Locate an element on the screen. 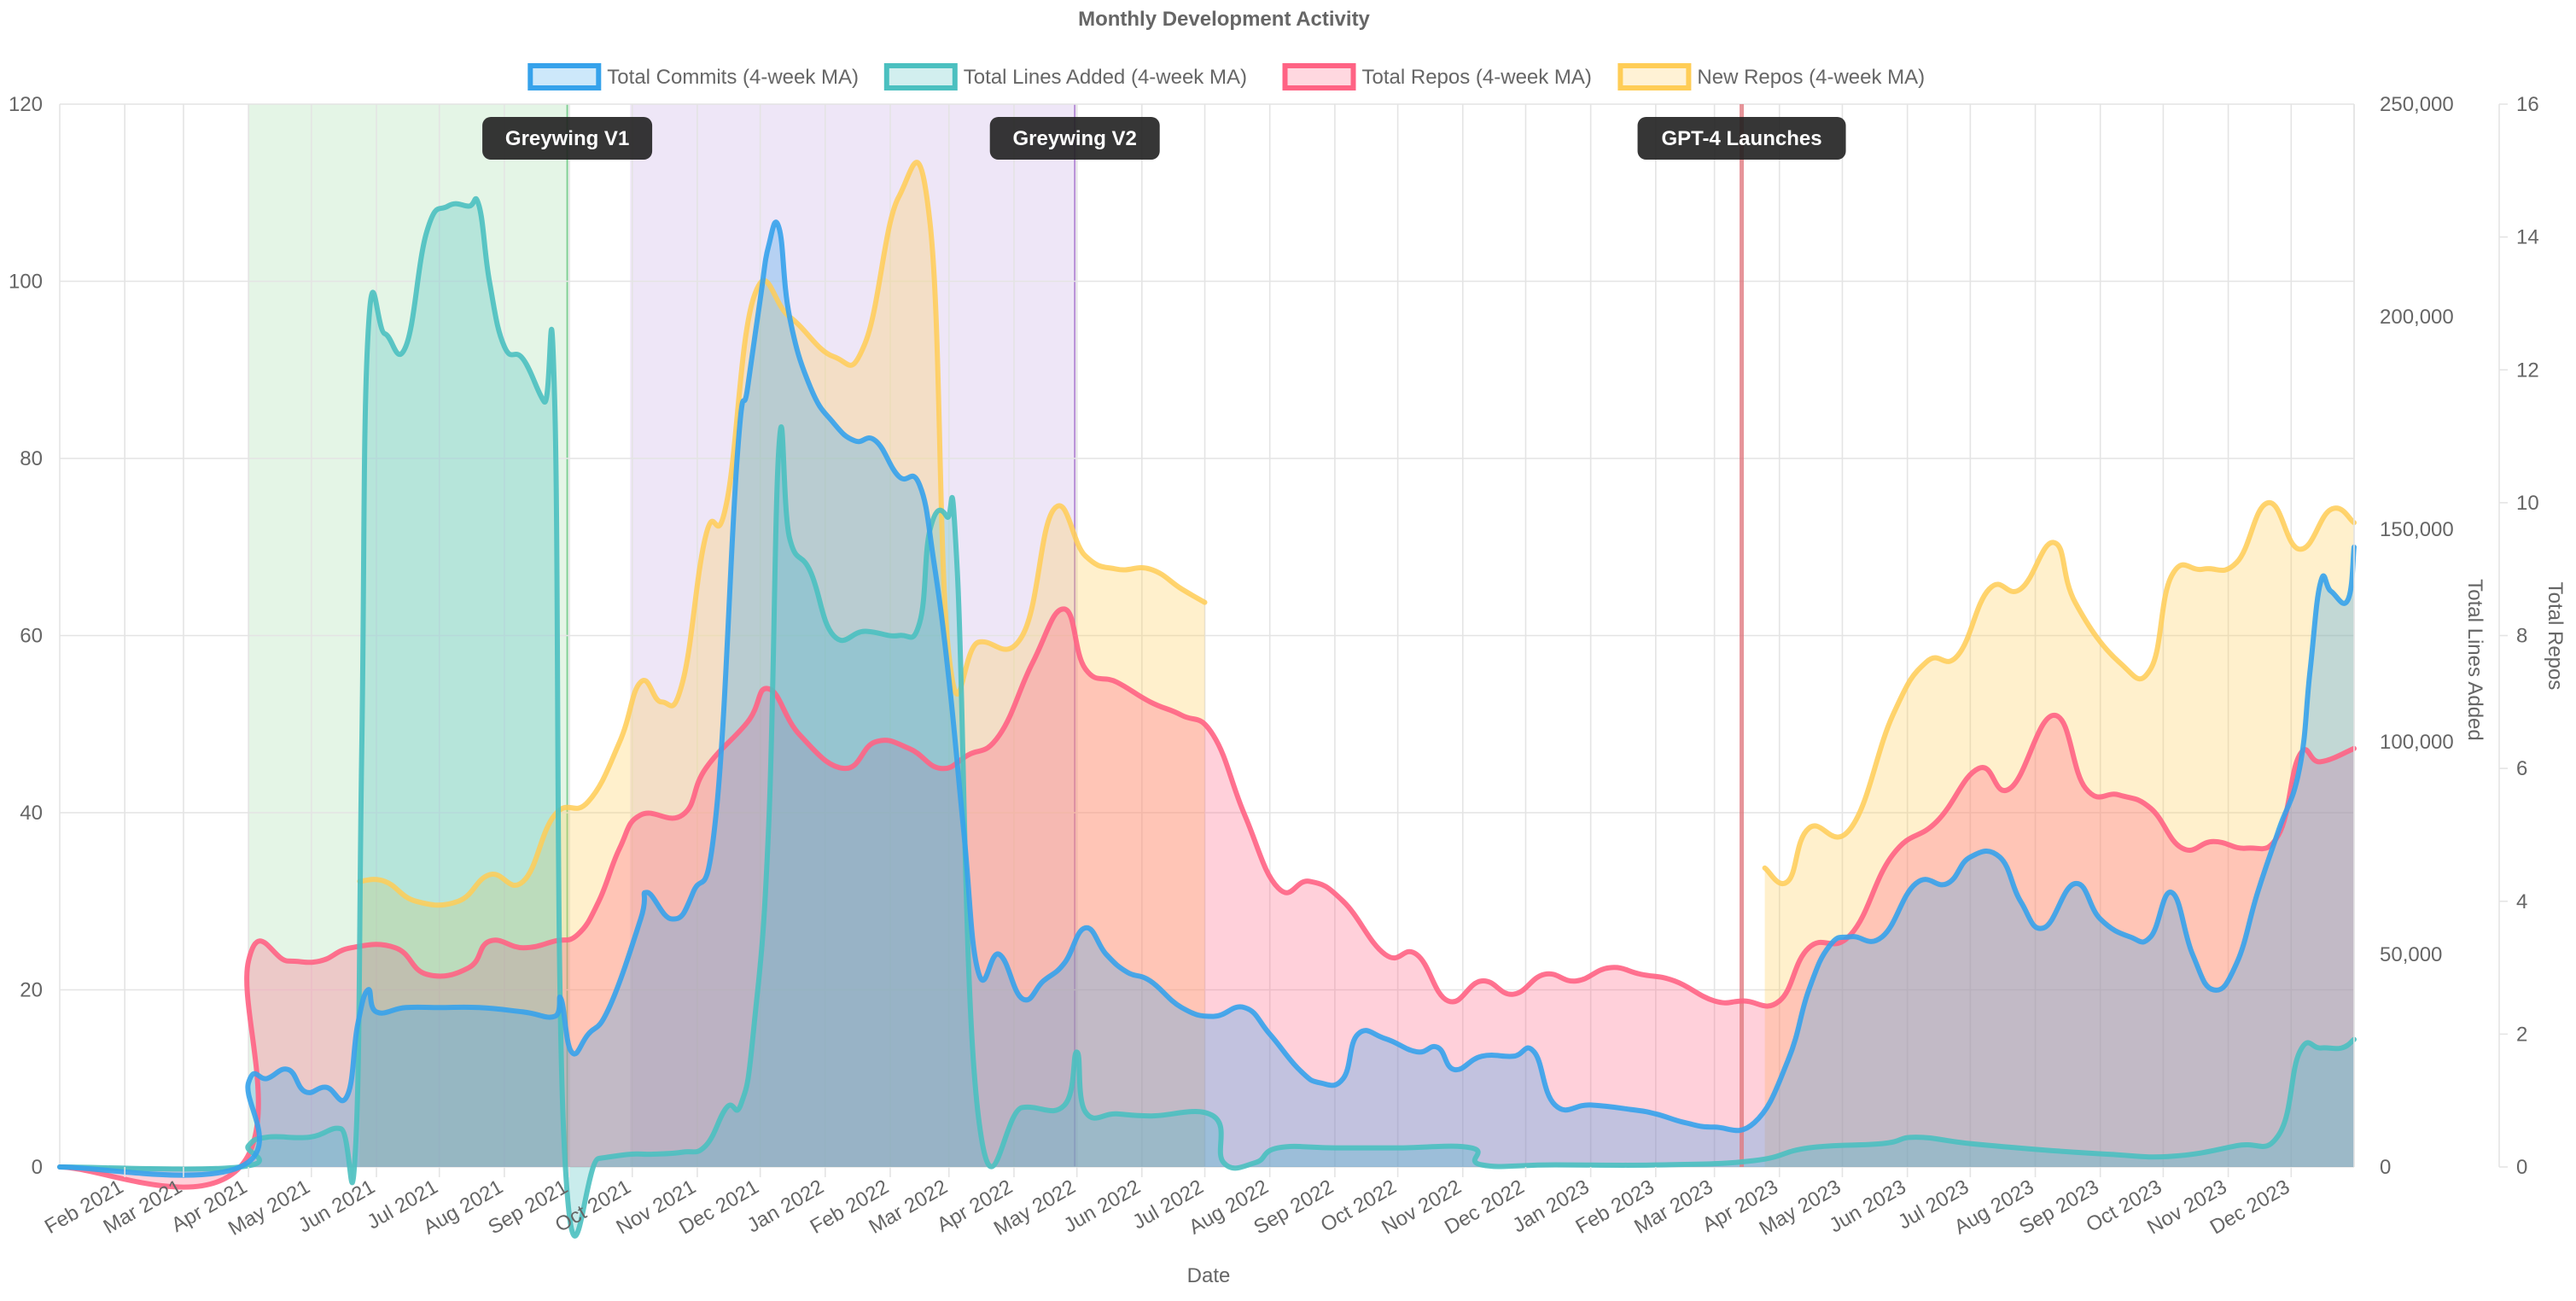  left-tick-0: 0 is located at coordinates (37, 1167).